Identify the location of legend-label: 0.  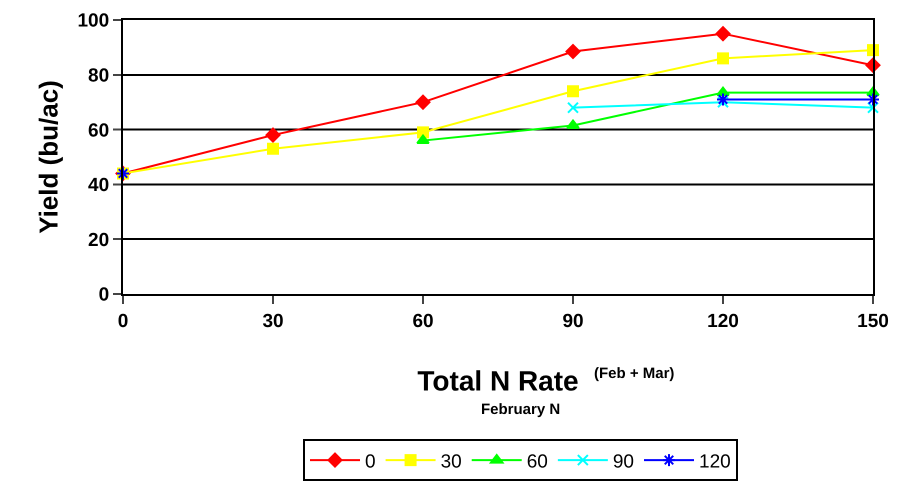
(370, 461).